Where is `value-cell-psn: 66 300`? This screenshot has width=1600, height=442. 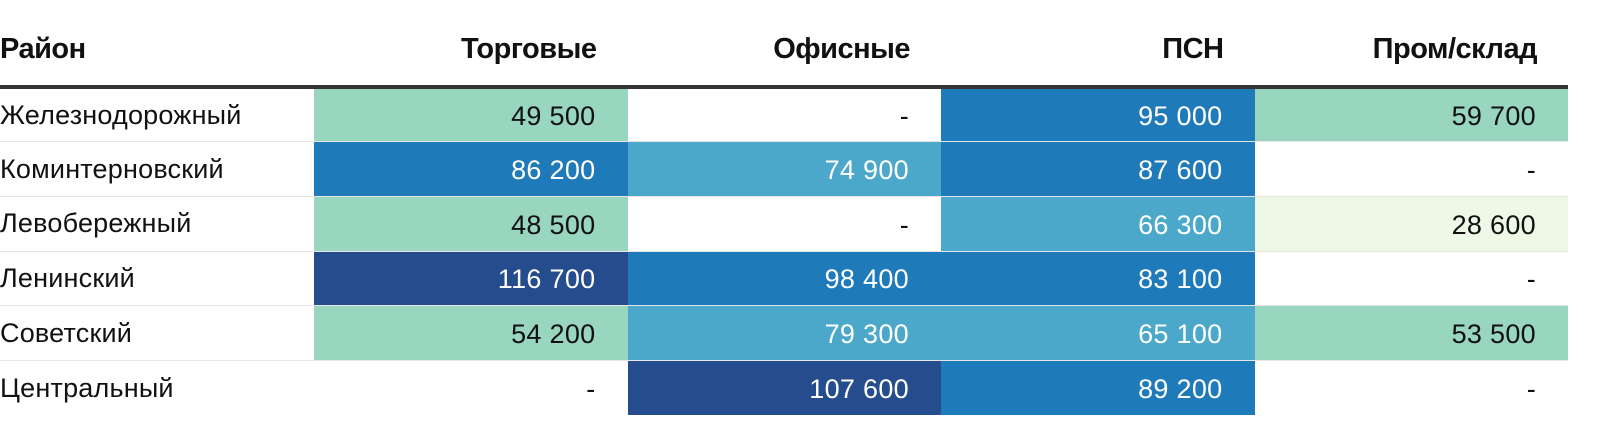 value-cell-psn: 66 300 is located at coordinates (1098, 224).